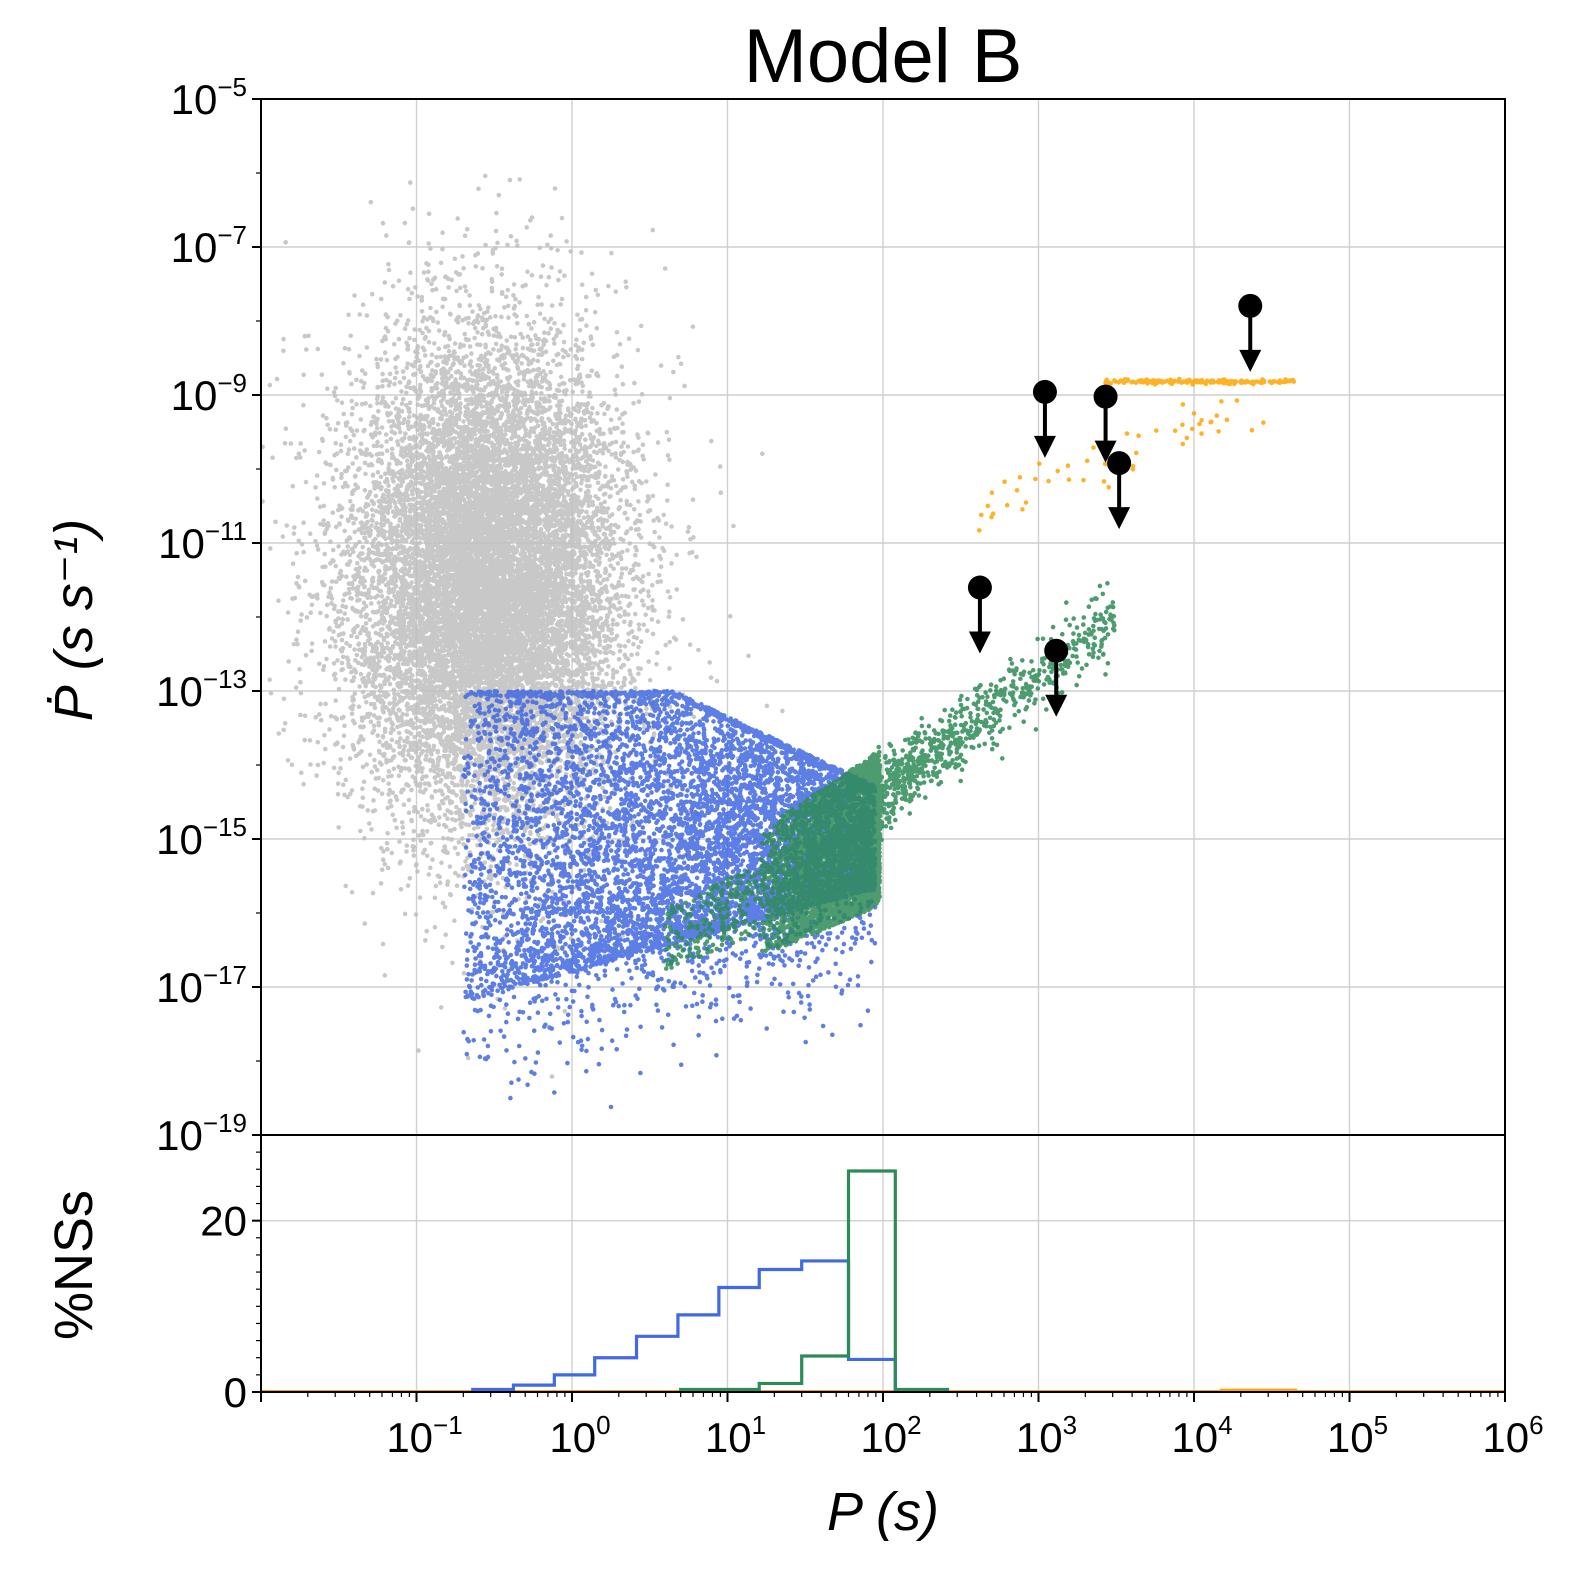  Describe the element at coordinates (883, 56) in the screenshot. I see `chart-title: Model B` at that location.